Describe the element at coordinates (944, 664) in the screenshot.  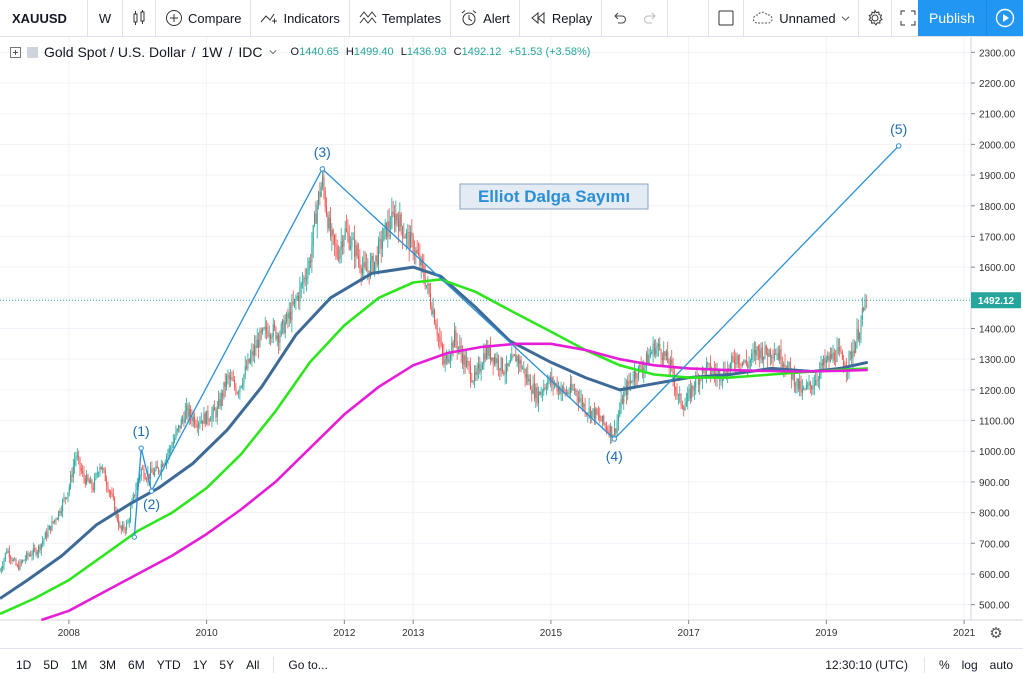
I see `percent-toggle: %` at that location.